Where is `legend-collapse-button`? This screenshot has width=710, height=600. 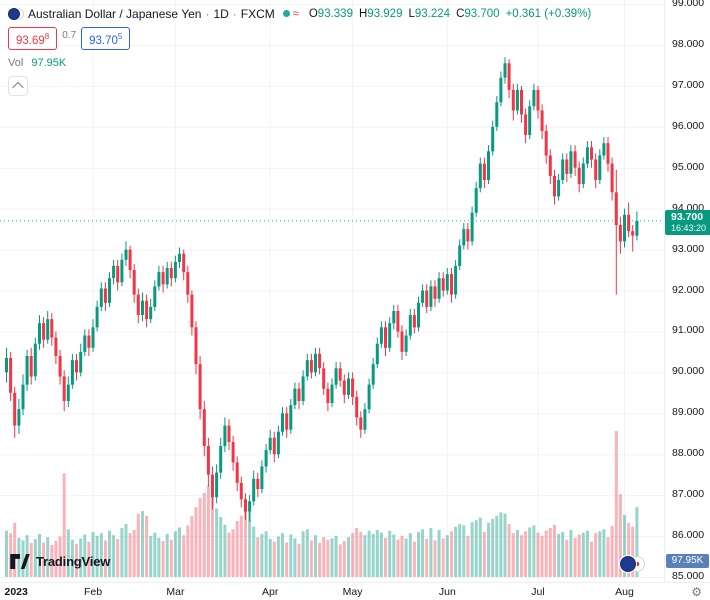 legend-collapse-button is located at coordinates (18, 85).